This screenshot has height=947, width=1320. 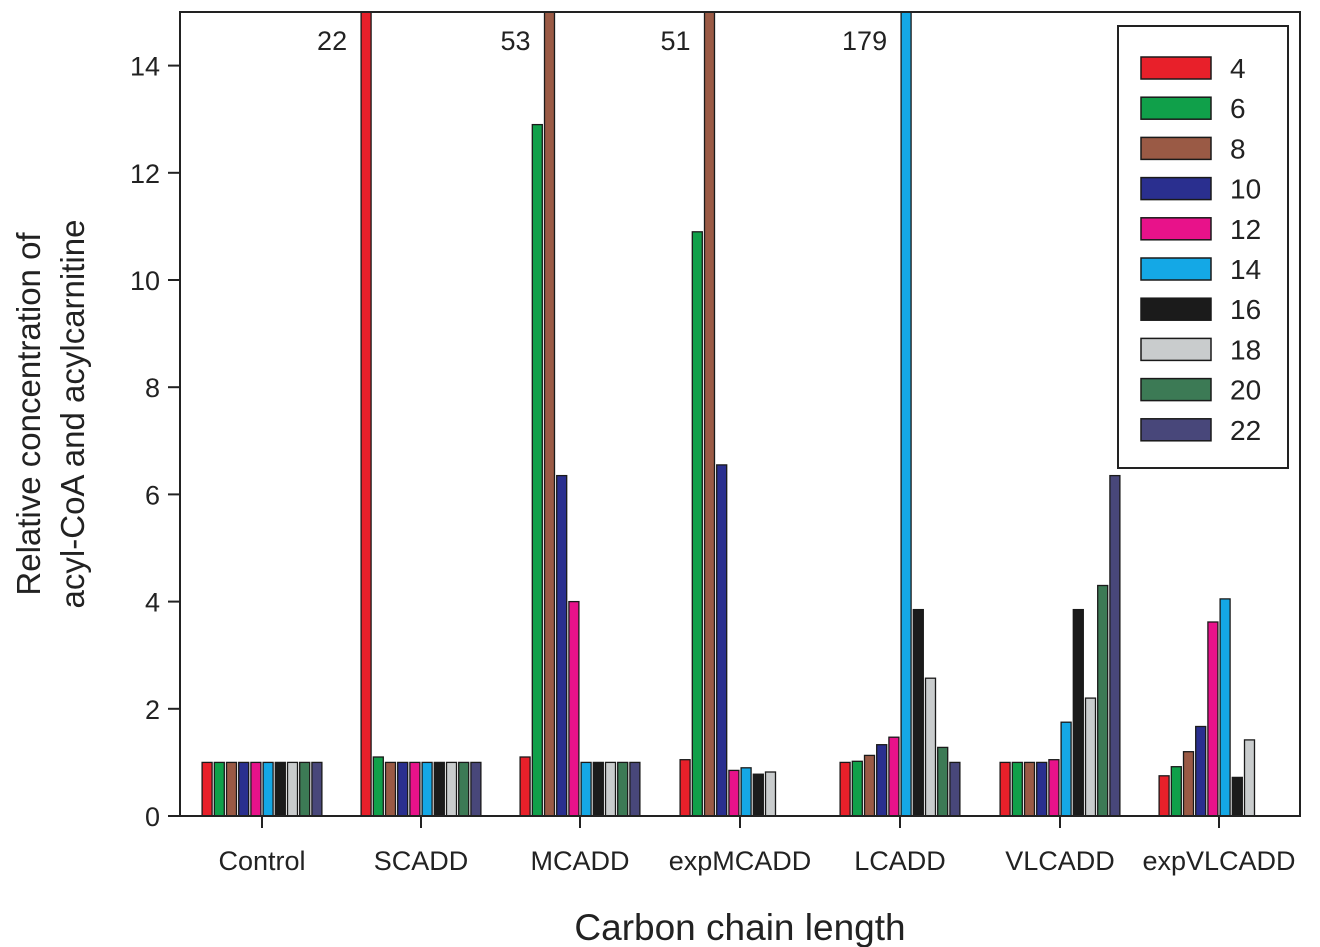 I want to click on y-tick-label: 6, so click(x=152, y=495).